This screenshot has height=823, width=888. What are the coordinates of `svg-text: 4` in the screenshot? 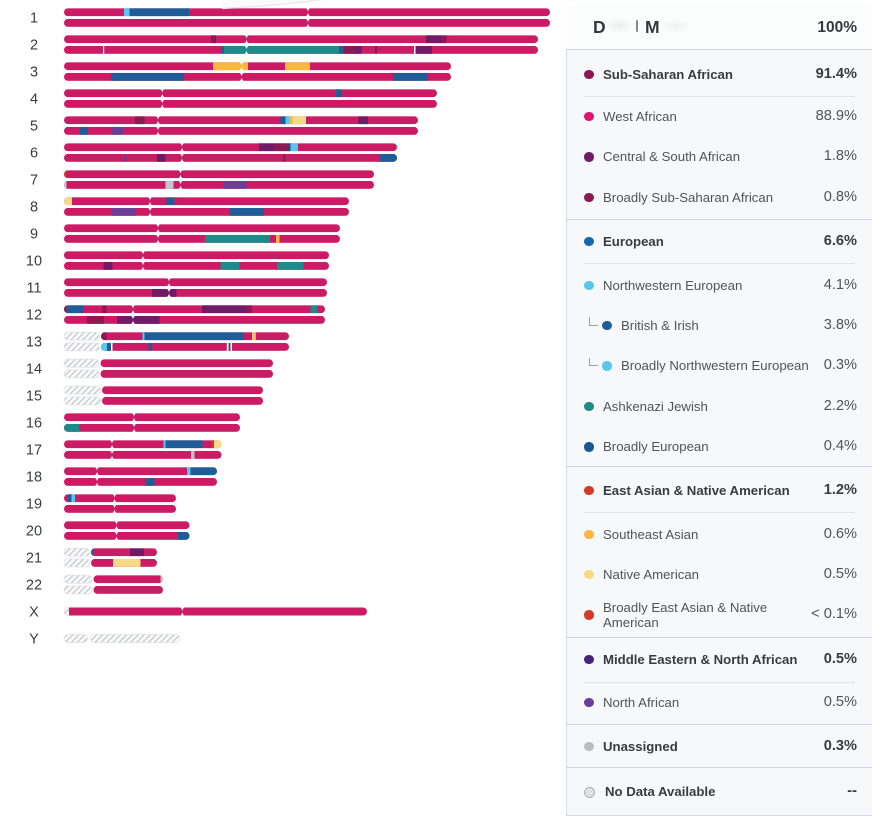 It's located at (34, 100).